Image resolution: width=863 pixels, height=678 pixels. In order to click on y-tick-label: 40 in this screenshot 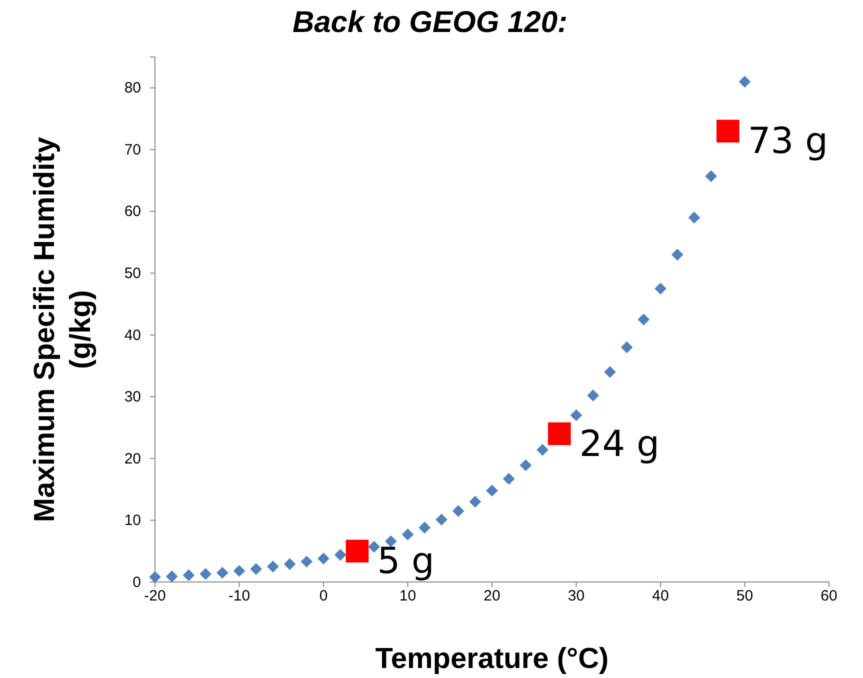, I will do `click(132, 335)`.